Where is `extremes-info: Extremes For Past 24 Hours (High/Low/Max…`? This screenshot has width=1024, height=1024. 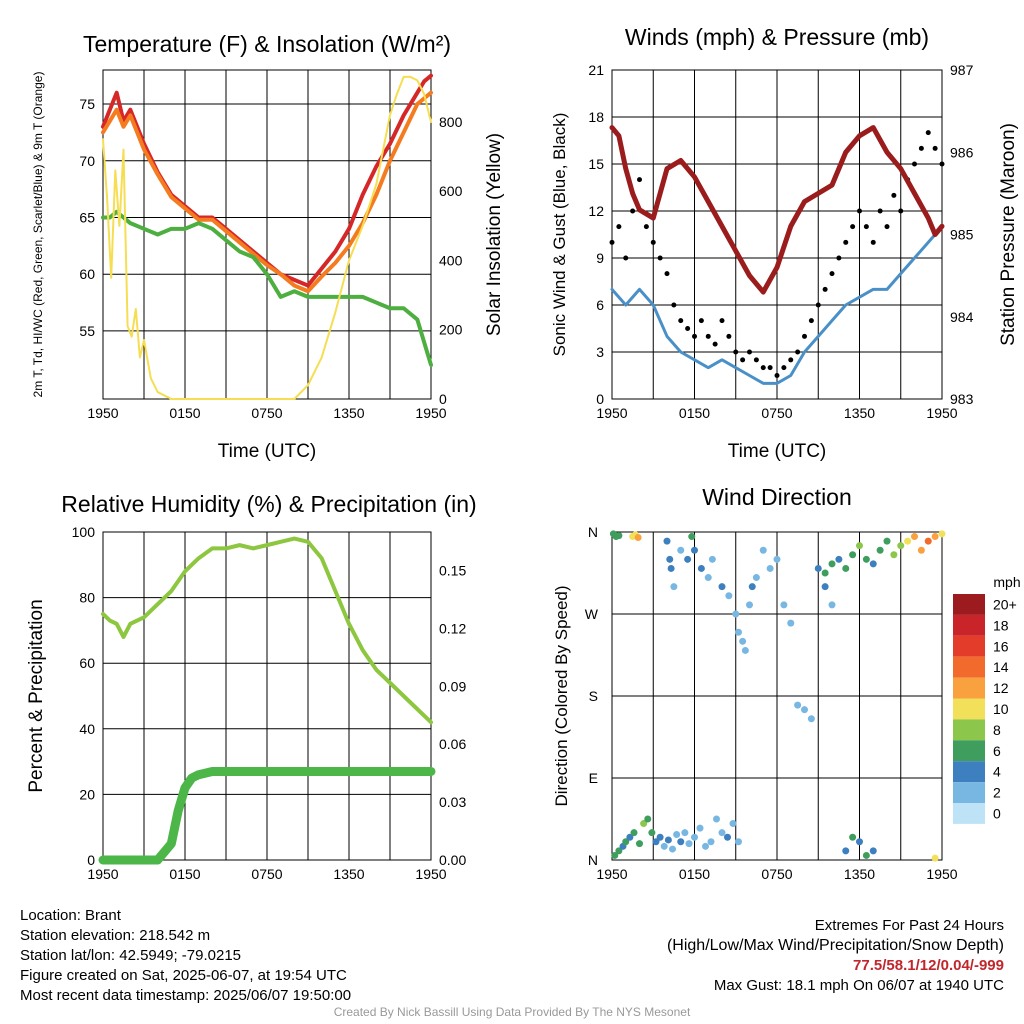 extremes-info: Extremes For Past 24 Hours (High/Low/Max… is located at coordinates (835, 956).